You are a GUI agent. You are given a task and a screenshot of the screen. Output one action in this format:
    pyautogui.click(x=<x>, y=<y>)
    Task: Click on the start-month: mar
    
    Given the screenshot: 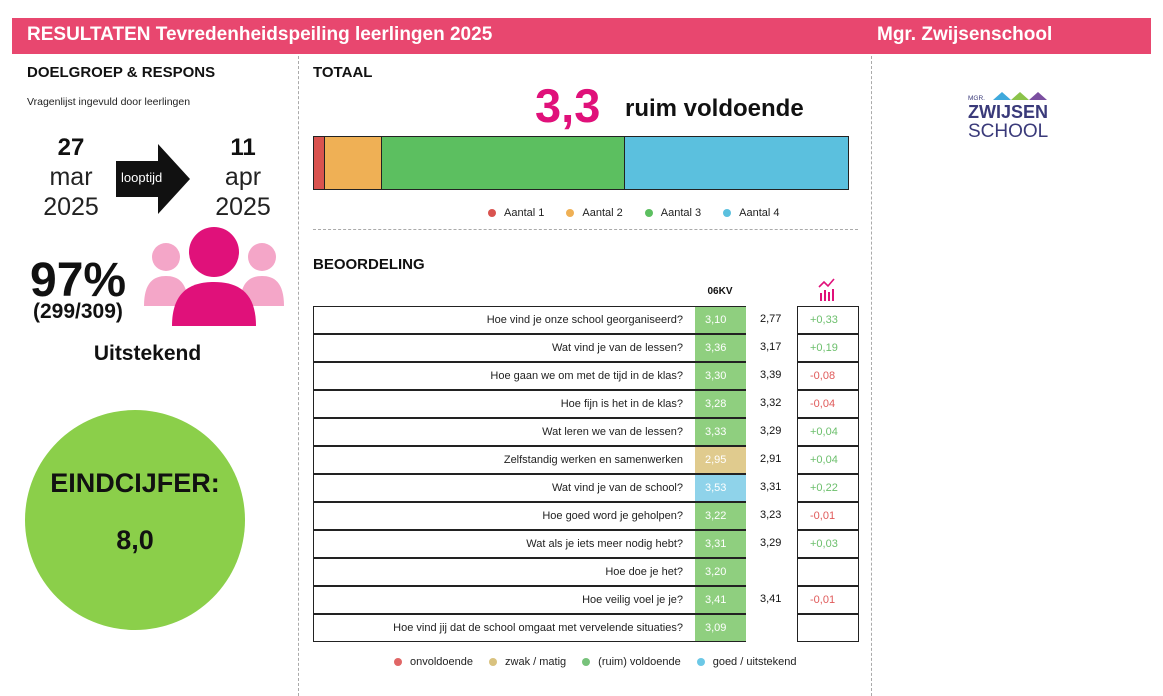 What is the action you would take?
    pyautogui.click(x=71, y=177)
    